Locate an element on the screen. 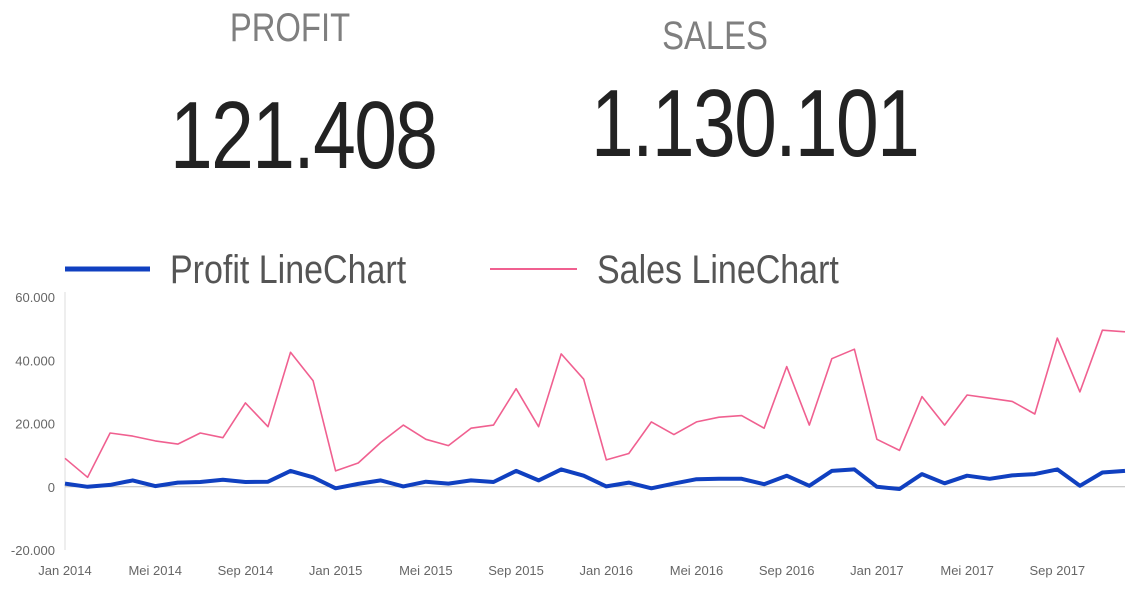  x-tick-label: Sep 2016 is located at coordinates (787, 570).